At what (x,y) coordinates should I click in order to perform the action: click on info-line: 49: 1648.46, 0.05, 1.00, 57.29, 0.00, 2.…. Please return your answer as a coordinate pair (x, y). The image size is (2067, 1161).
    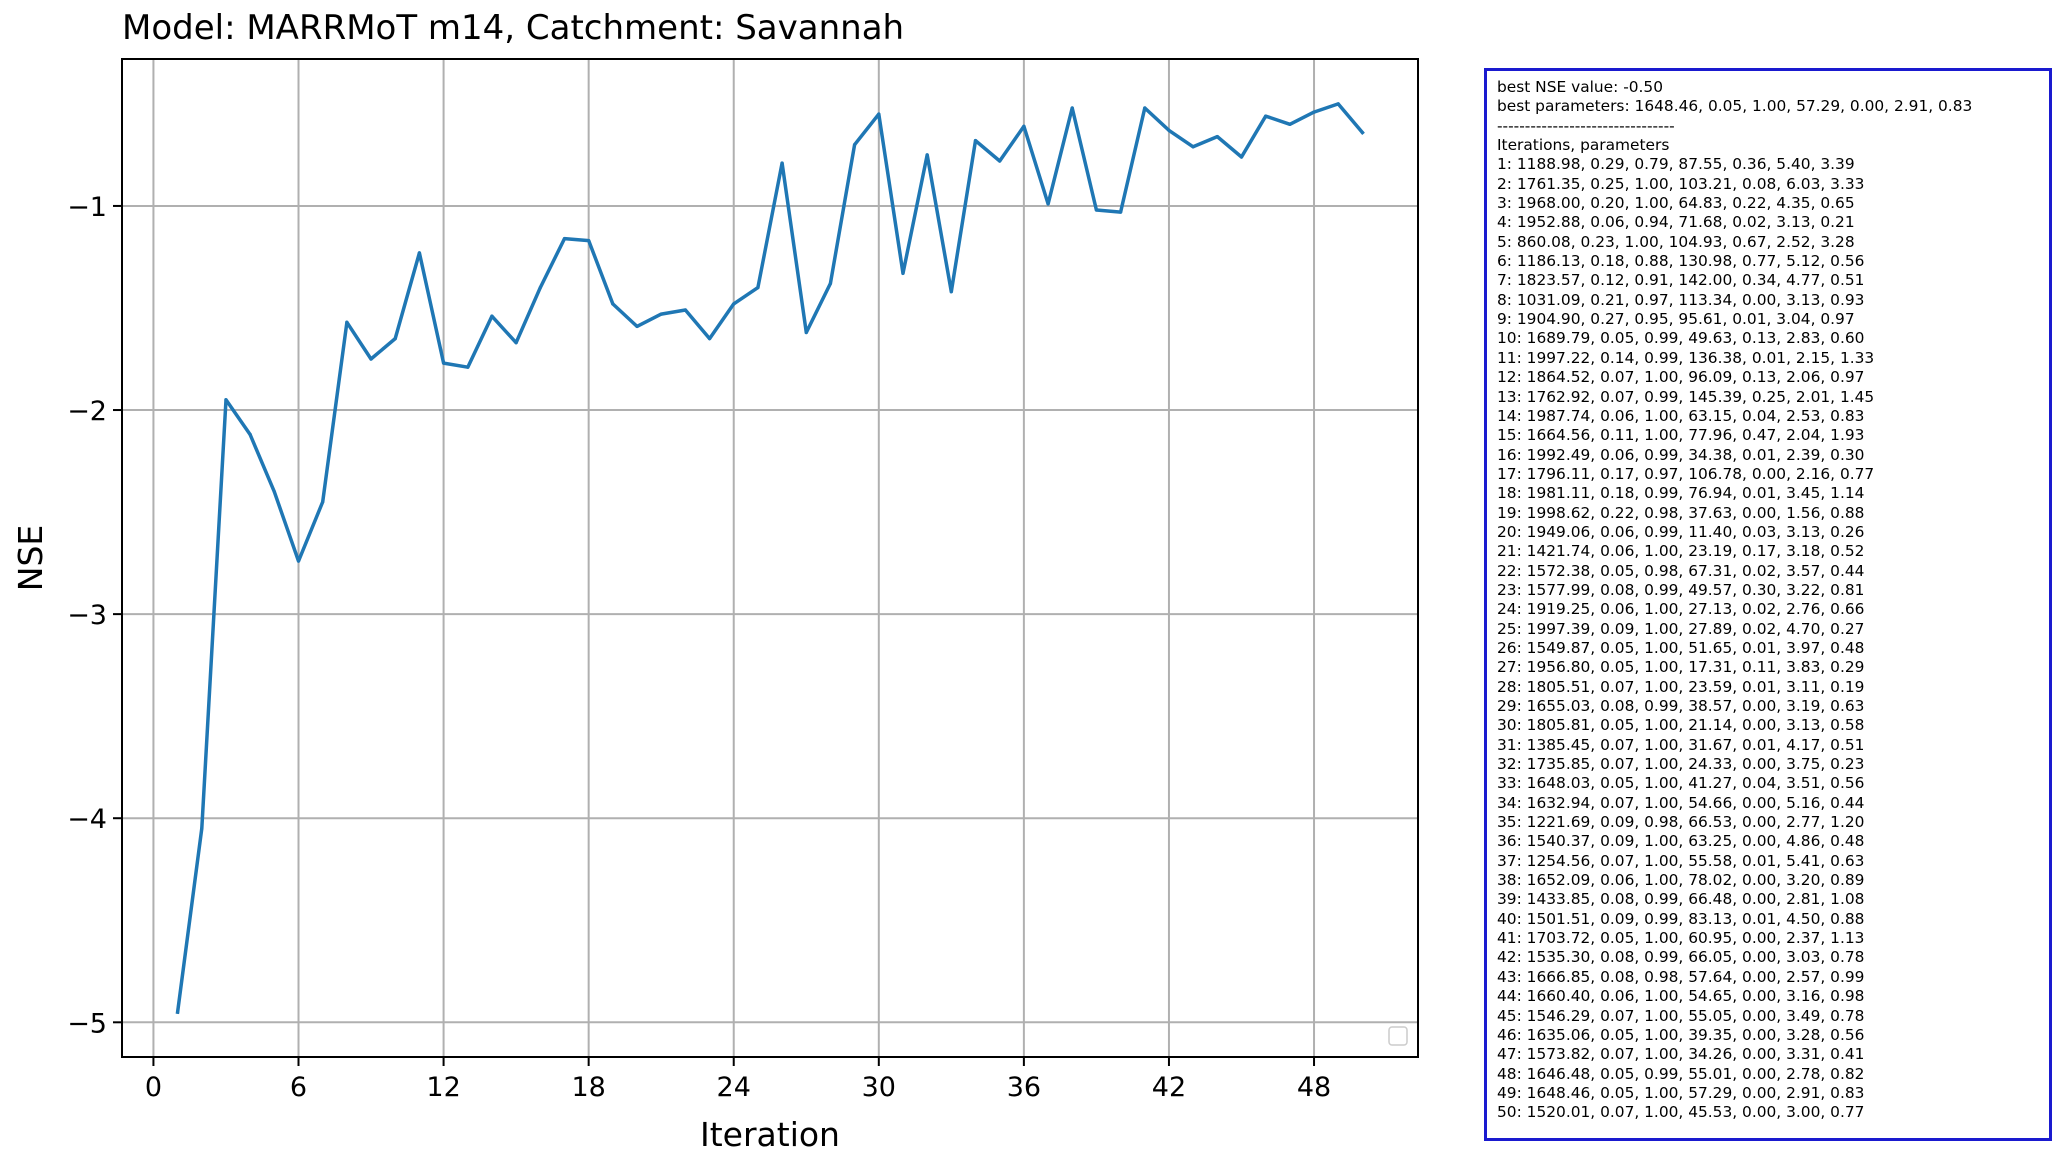
    Looking at the image, I should click on (1681, 1092).